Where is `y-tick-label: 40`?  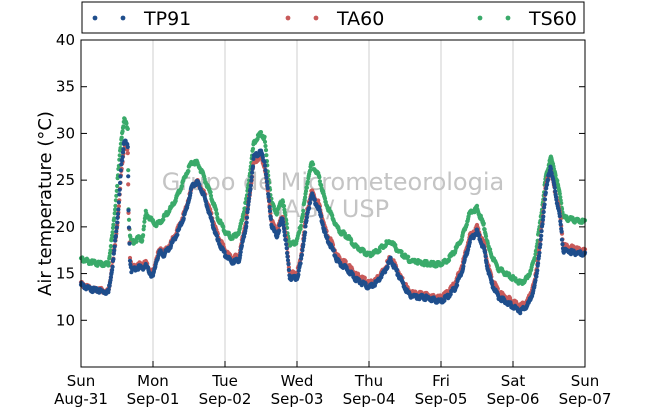
y-tick-label: 40 is located at coordinates (65, 40).